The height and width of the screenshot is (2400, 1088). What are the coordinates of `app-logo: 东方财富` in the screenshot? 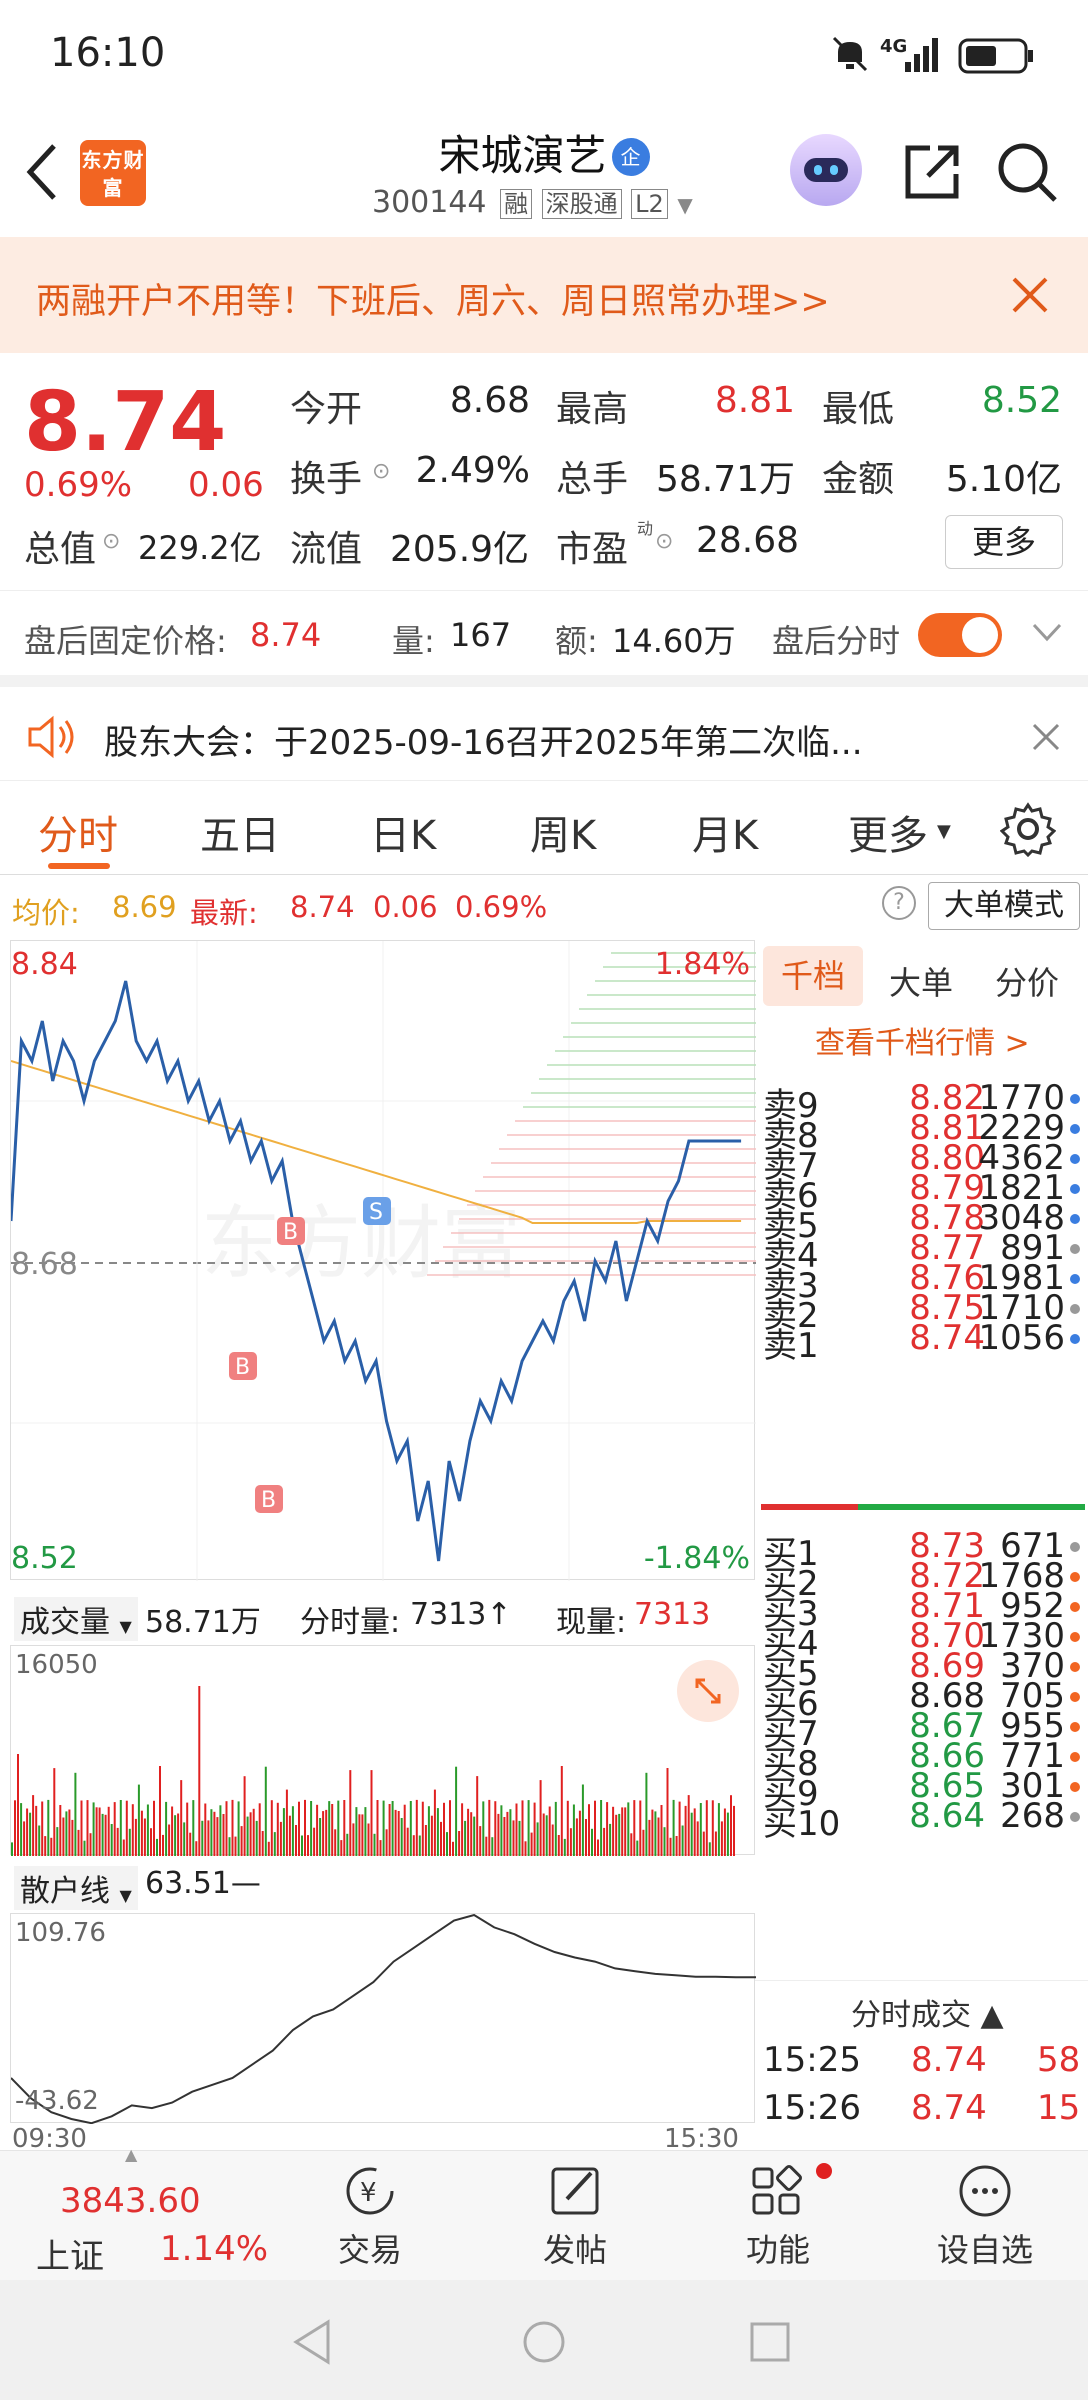 It's located at (113, 173).